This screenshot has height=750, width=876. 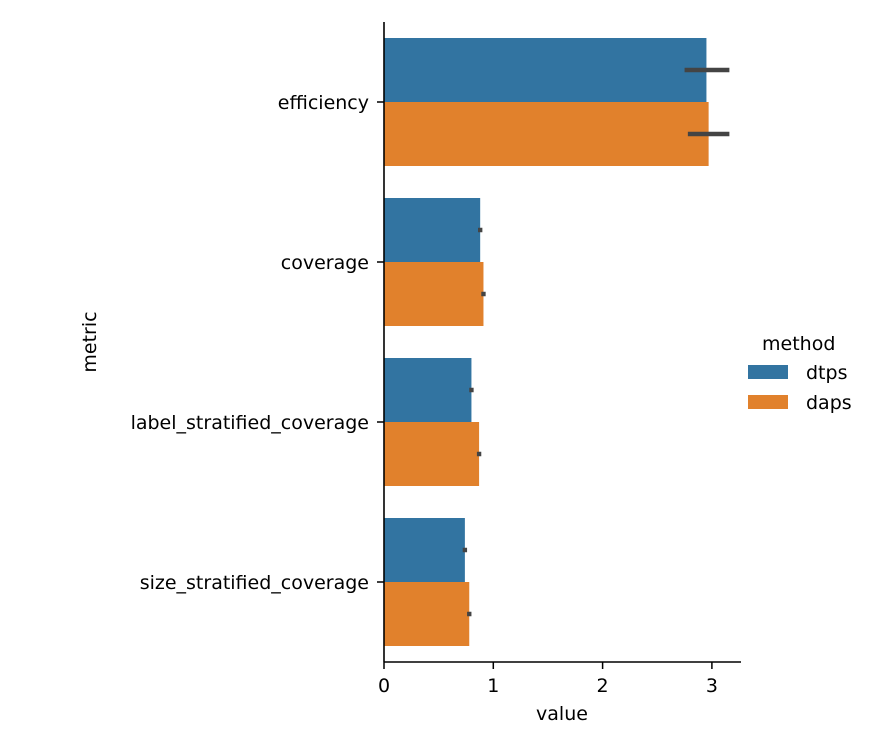 I want to click on bar-dtps-efficiency, so click(x=545, y=70).